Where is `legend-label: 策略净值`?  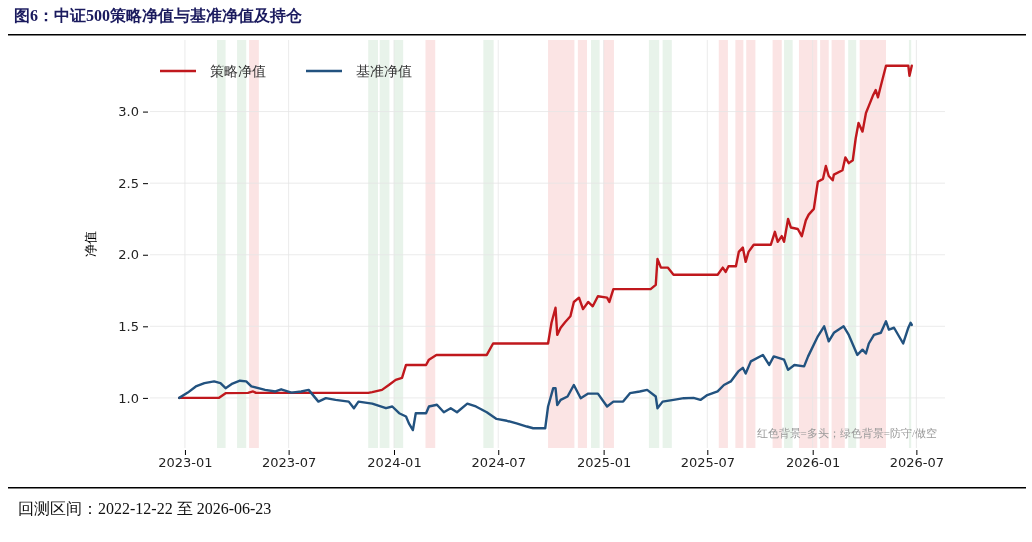 legend-label: 策略净值 is located at coordinates (238, 71).